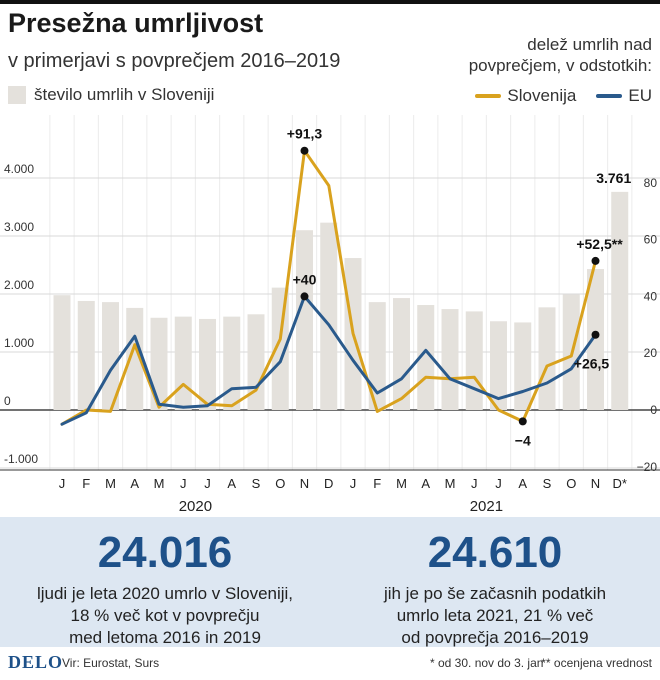 The image size is (660, 680). Describe the element at coordinates (36, 662) in the screenshot. I see `delo-logo: DELO` at that location.